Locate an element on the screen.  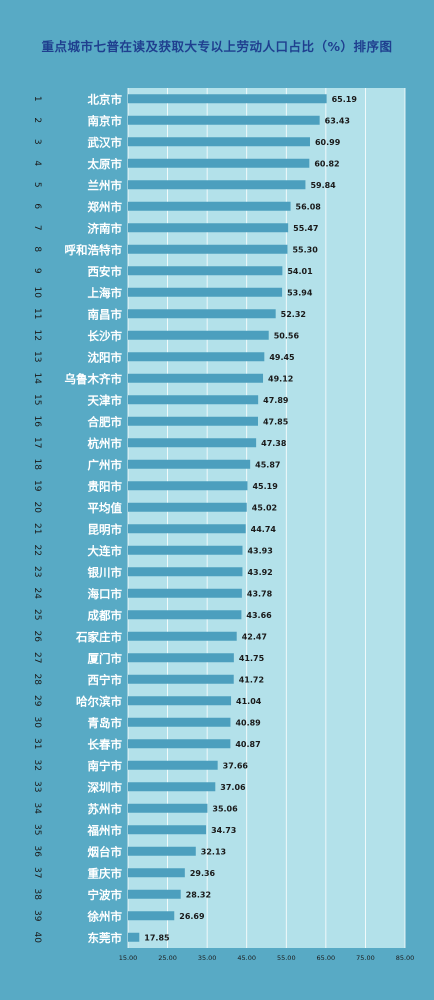
bar-value-label: 40.87 is located at coordinates (247, 744).